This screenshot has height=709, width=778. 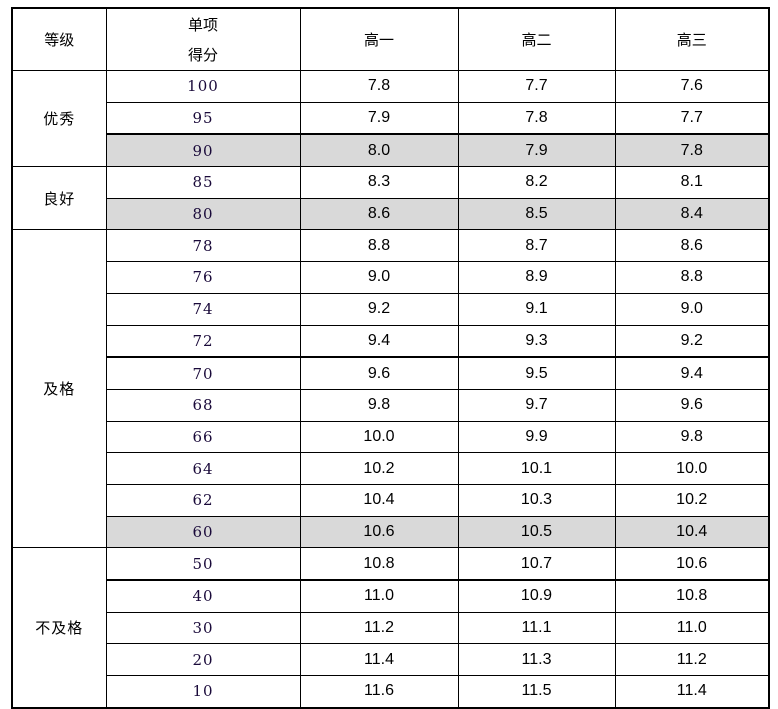 I want to click on score-cell: 95, so click(x=203, y=118).